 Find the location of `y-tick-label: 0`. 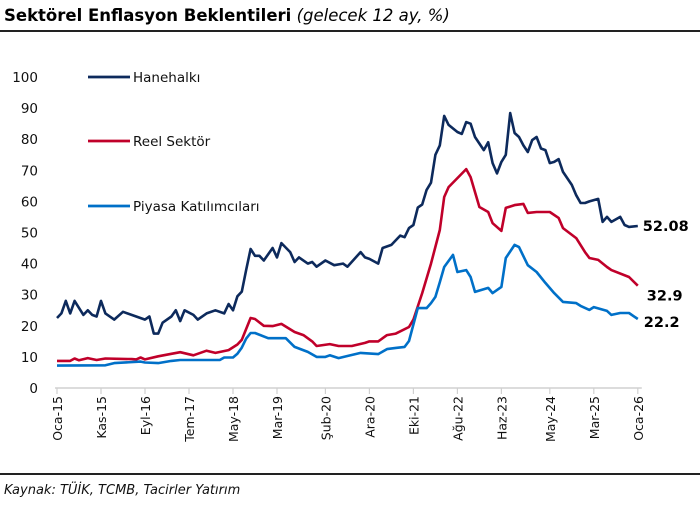

y-tick-label: 0 is located at coordinates (33, 389).